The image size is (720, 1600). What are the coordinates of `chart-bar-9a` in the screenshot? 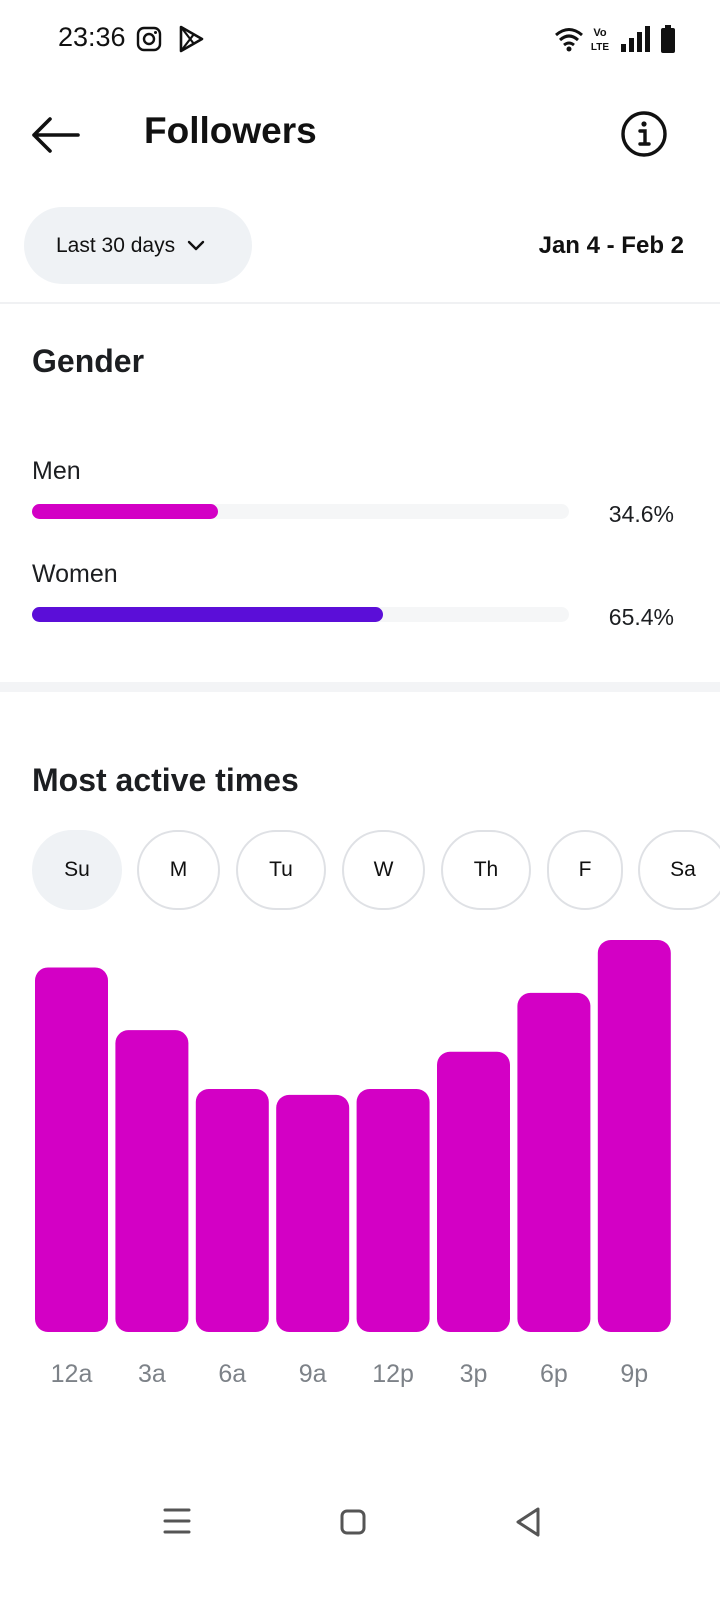 It's located at (313, 1213).